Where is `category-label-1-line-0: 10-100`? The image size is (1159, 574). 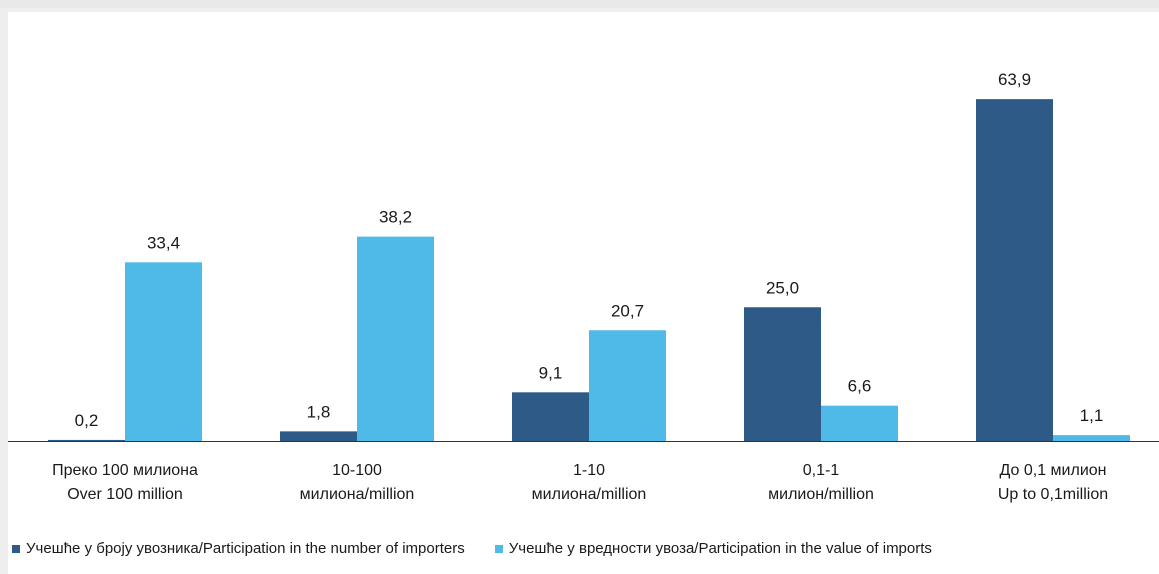 category-label-1-line-0: 10-100 is located at coordinates (357, 470).